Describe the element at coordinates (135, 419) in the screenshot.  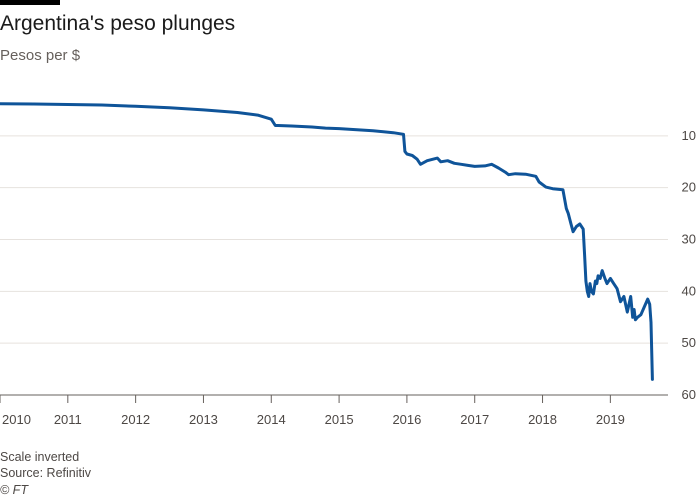
I see `x-tick-label-2012: 2012` at that location.